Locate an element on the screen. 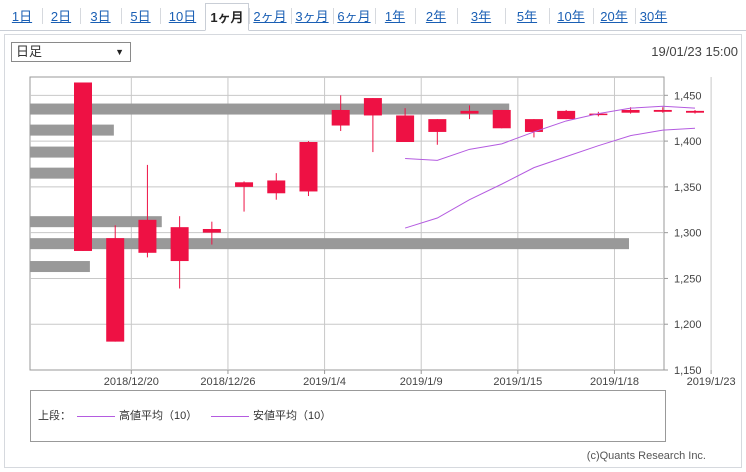 Image resolution: width=746 pixels, height=472 pixels. tab-6ヶ月: 6ヶ月 is located at coordinates (354, 16).